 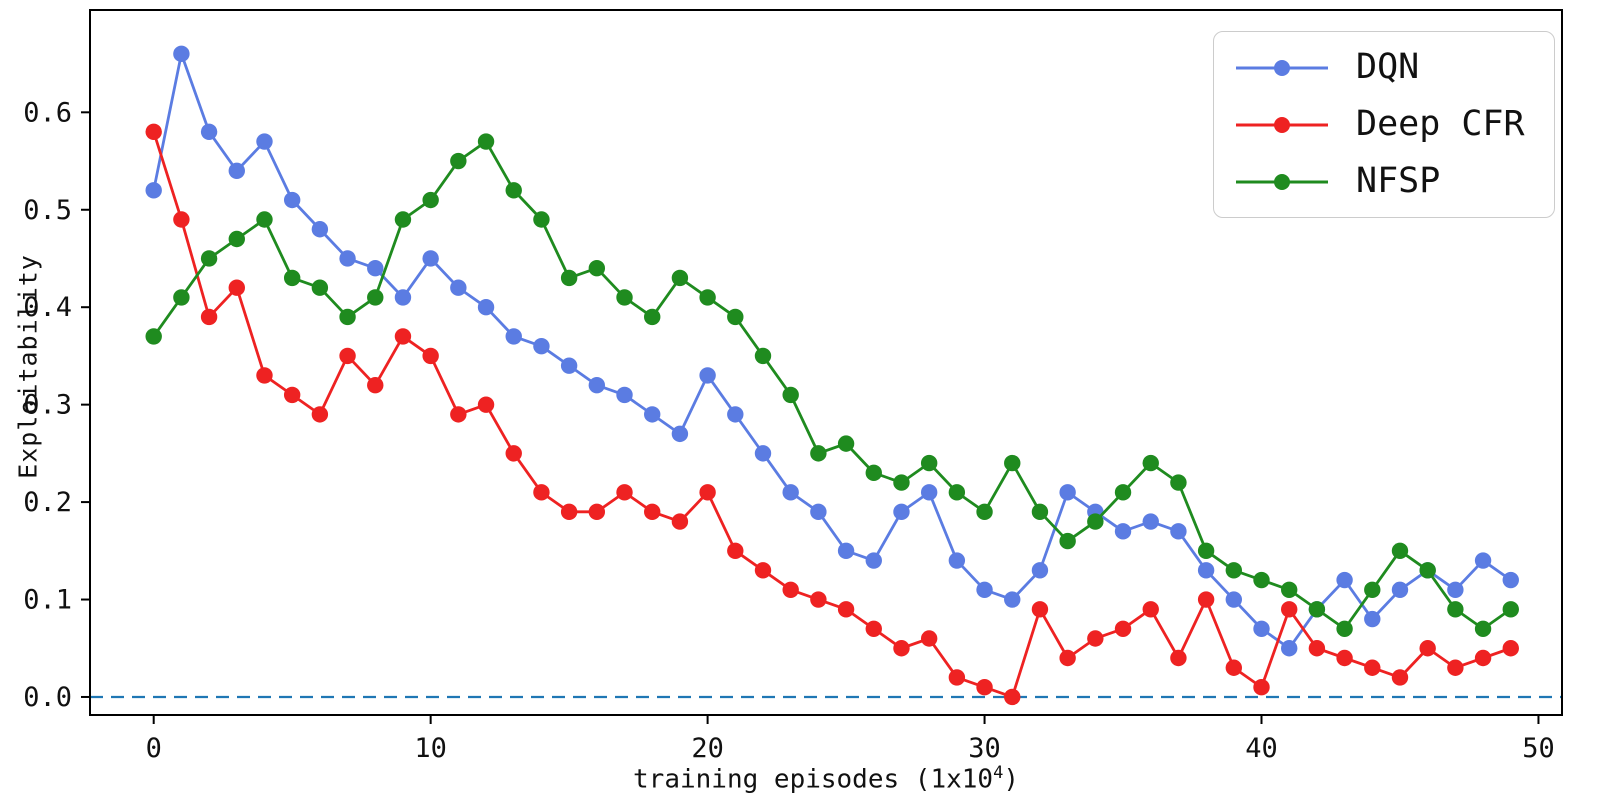 What do you see at coordinates (1282, 181) in the screenshot?
I see `legend-marker-nfsp` at bounding box center [1282, 181].